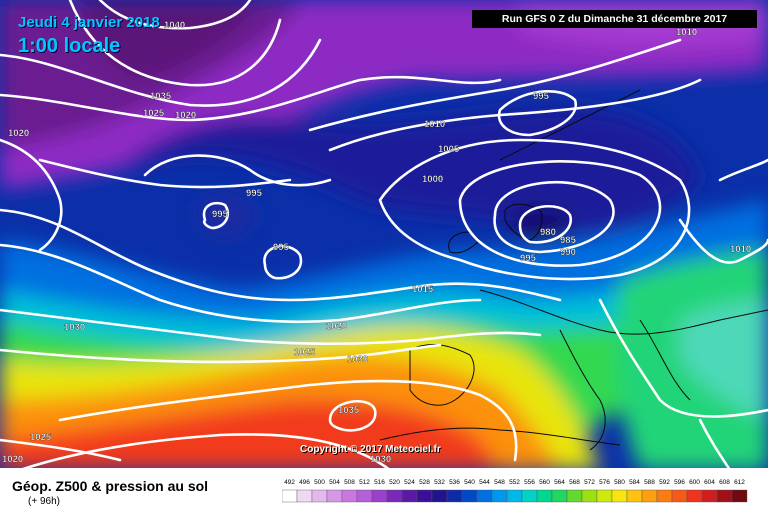  Describe the element at coordinates (349, 482) in the screenshot. I see `scale-tick-label: 508` at that location.